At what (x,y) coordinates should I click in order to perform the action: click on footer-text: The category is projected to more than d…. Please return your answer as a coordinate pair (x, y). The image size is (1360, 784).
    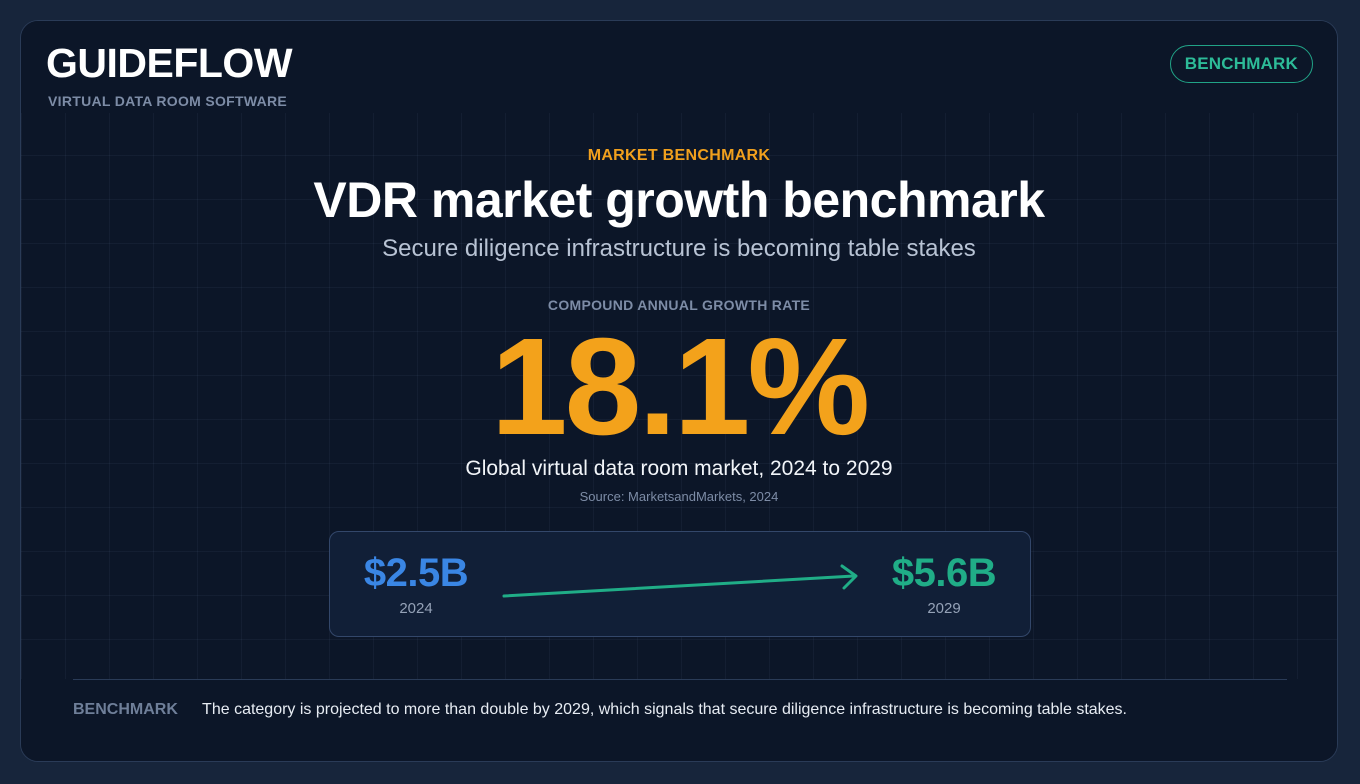
    Looking at the image, I should click on (664, 709).